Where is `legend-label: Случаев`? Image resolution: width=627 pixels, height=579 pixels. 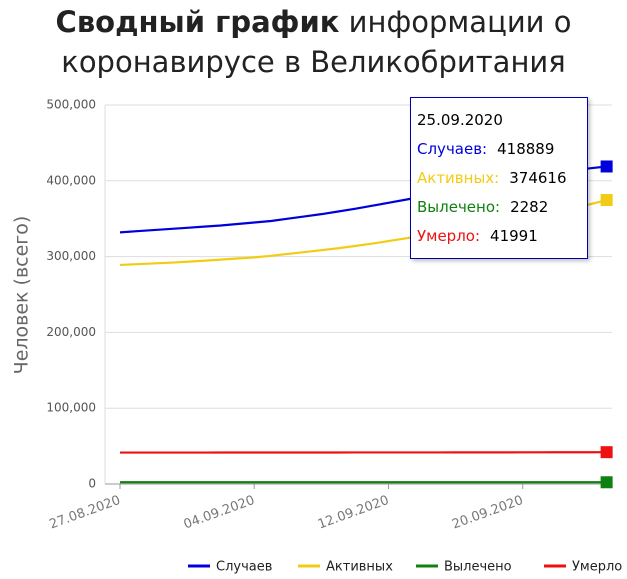 legend-label: Случаев is located at coordinates (244, 567).